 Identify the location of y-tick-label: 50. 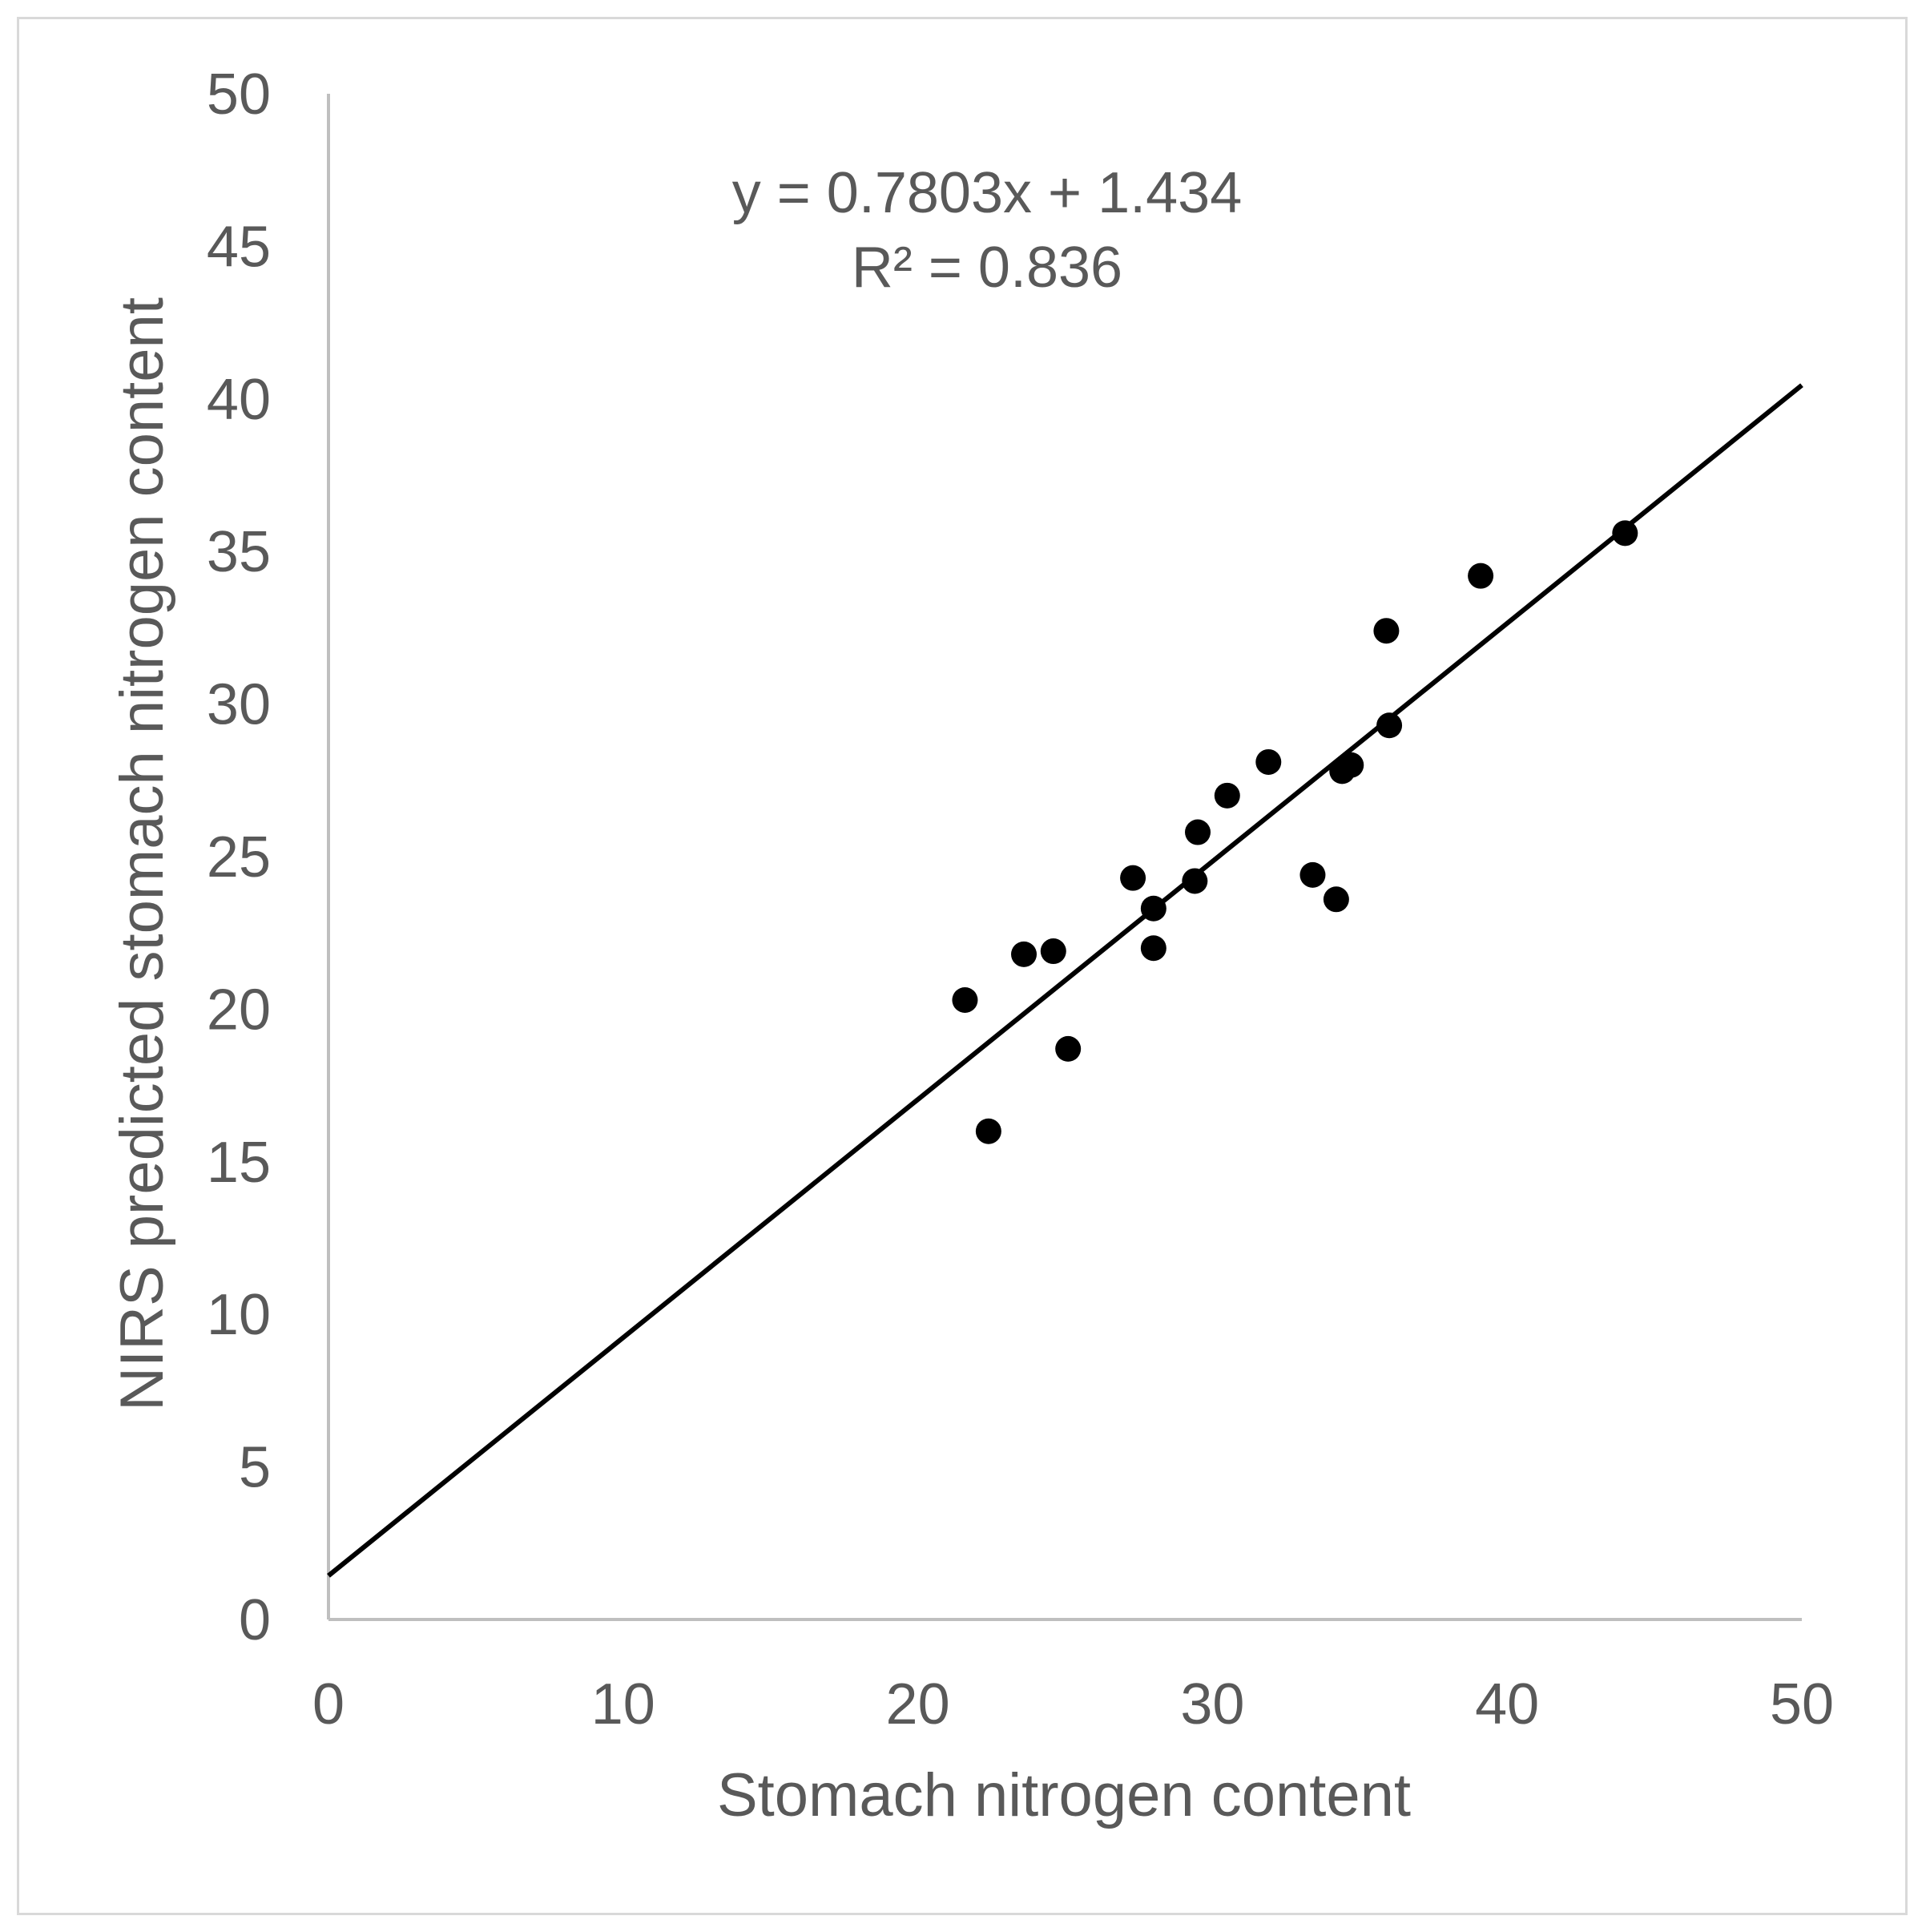
(239, 95).